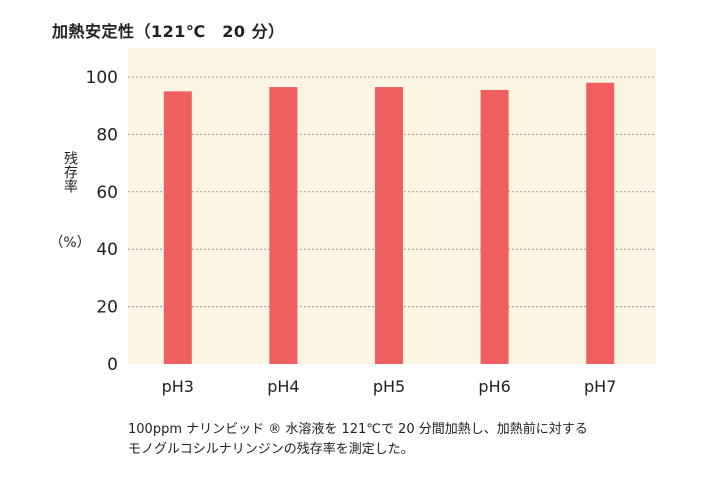  Describe the element at coordinates (102, 78) in the screenshot. I see `y-tick-label: 100` at that location.